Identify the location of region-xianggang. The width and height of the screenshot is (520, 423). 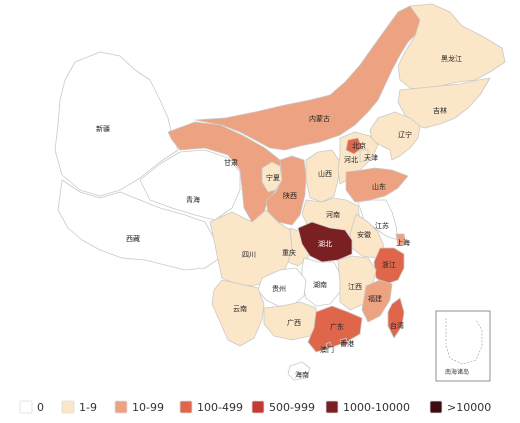
(344, 342).